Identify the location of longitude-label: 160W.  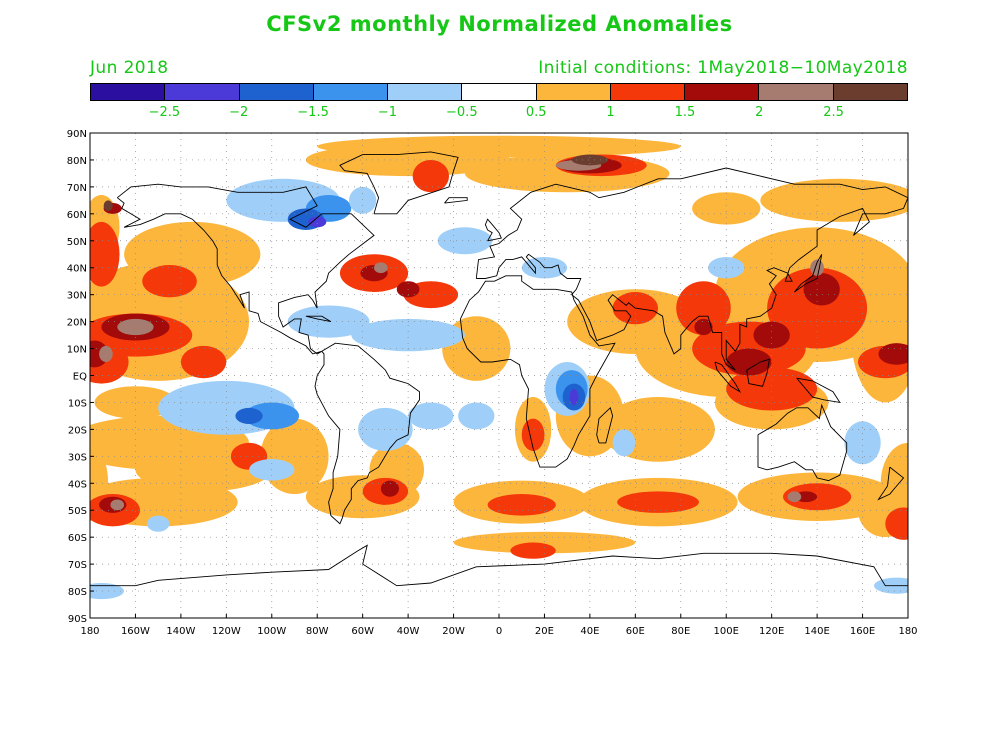
(135, 631).